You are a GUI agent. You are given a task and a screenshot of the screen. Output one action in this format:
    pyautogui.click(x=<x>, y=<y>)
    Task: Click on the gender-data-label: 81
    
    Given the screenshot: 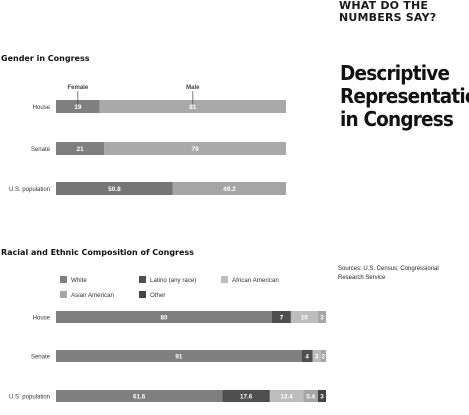 What is the action you would take?
    pyautogui.click(x=193, y=107)
    